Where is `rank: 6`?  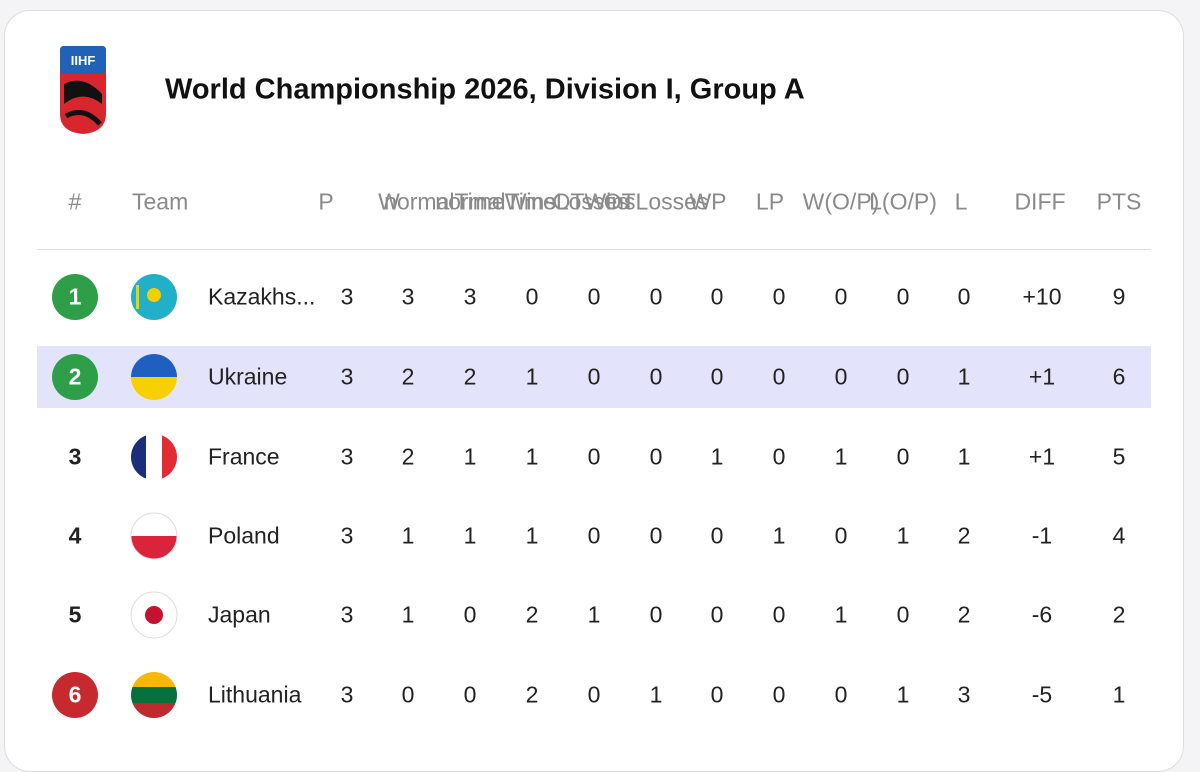 rank: 6 is located at coordinates (75, 694).